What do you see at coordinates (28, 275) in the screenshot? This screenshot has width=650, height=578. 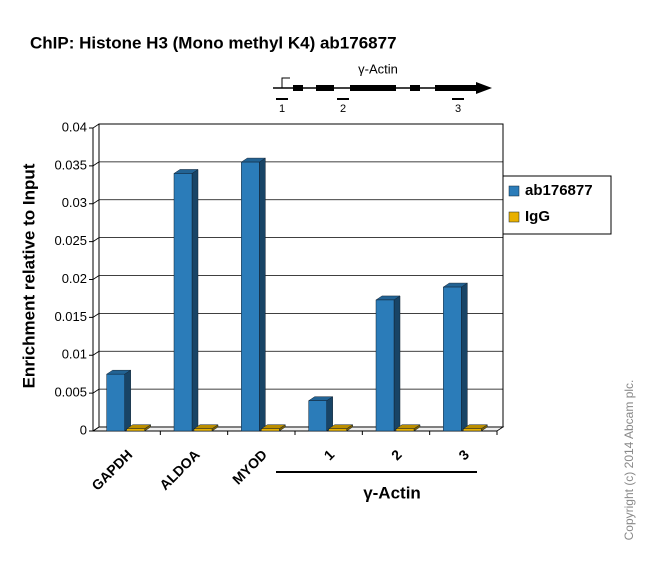 I see `y-axis-label: Enrichment relative to Input` at bounding box center [28, 275].